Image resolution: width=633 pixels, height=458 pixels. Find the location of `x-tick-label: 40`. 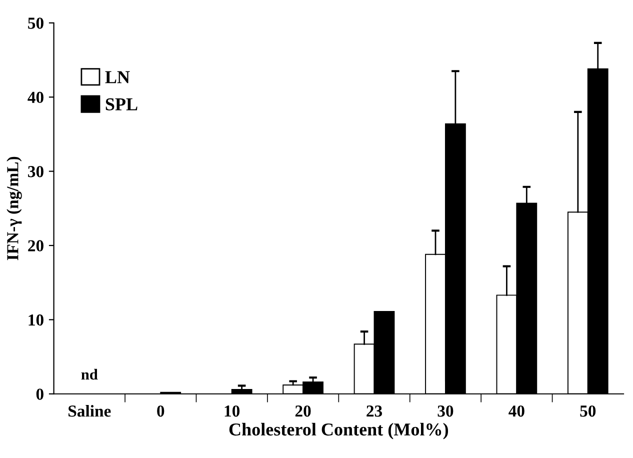

x-tick-label: 40 is located at coordinates (516, 411).